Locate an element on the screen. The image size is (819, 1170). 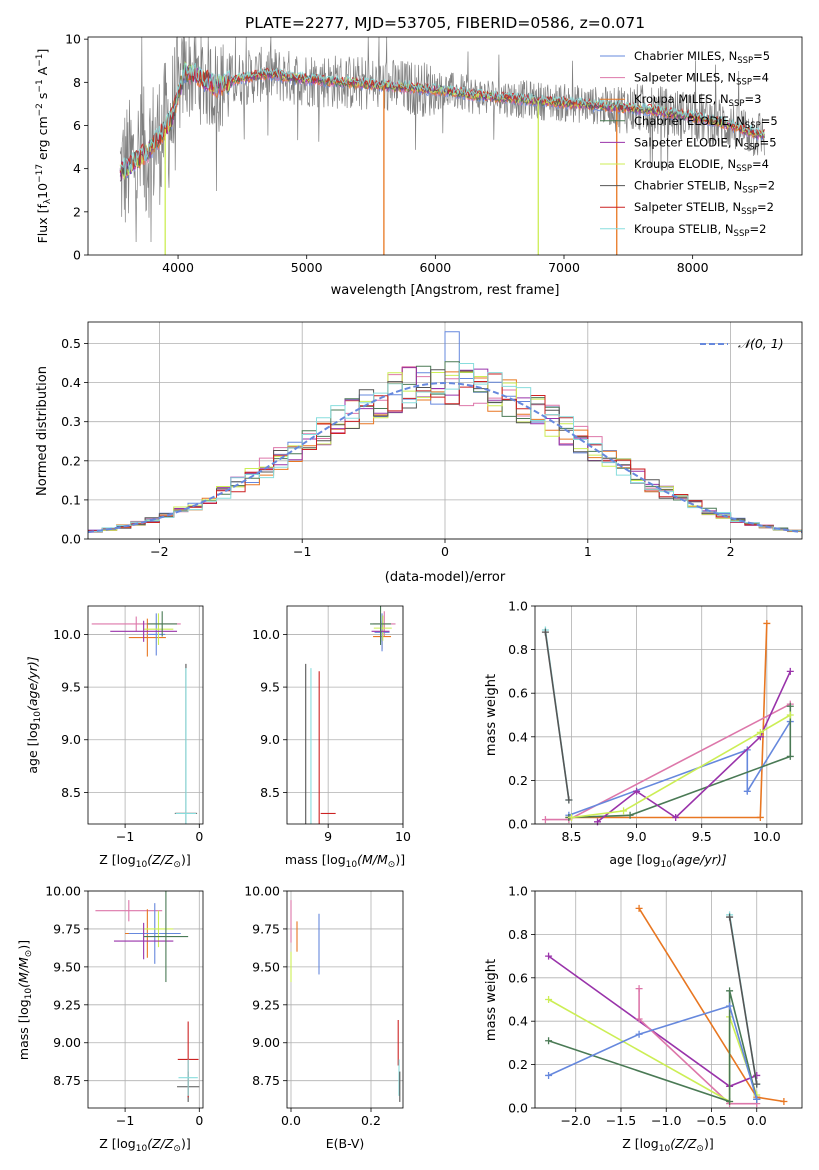
y-tick-label: 9.00 is located at coordinates (67, 1042).